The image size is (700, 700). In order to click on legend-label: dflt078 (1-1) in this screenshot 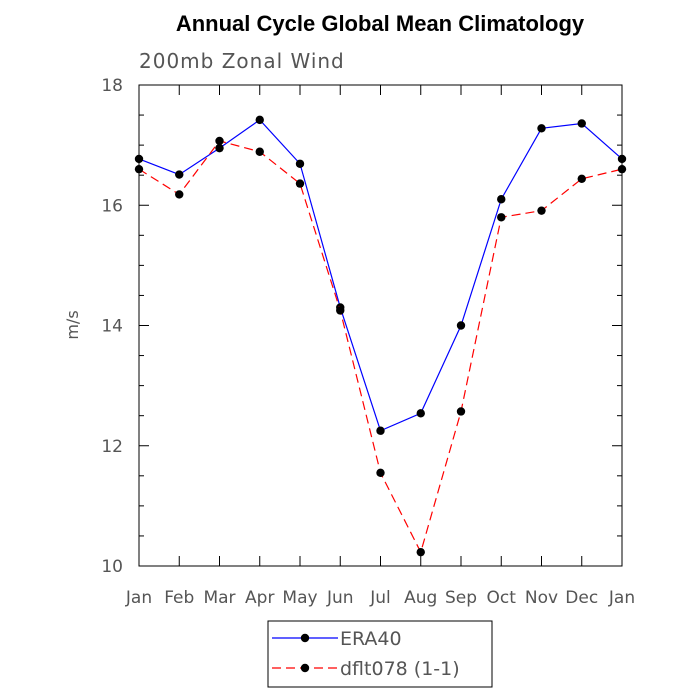, I will do `click(400, 669)`.